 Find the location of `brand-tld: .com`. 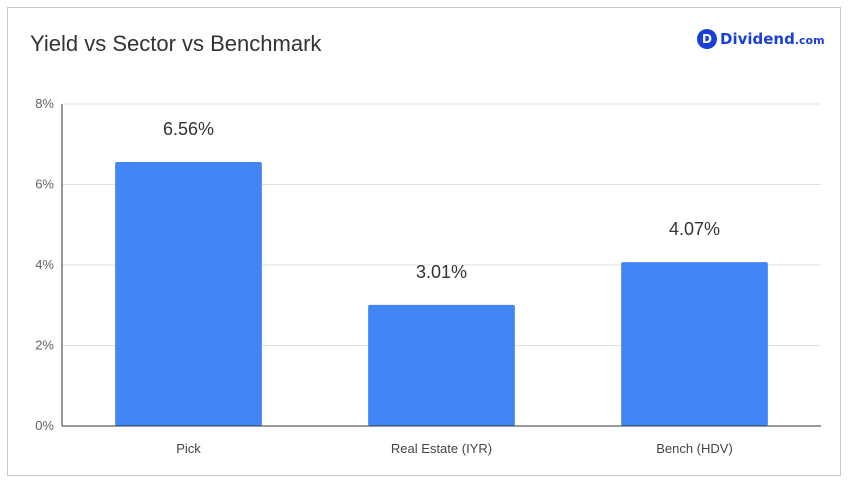

brand-tld: .com is located at coordinates (809, 40).